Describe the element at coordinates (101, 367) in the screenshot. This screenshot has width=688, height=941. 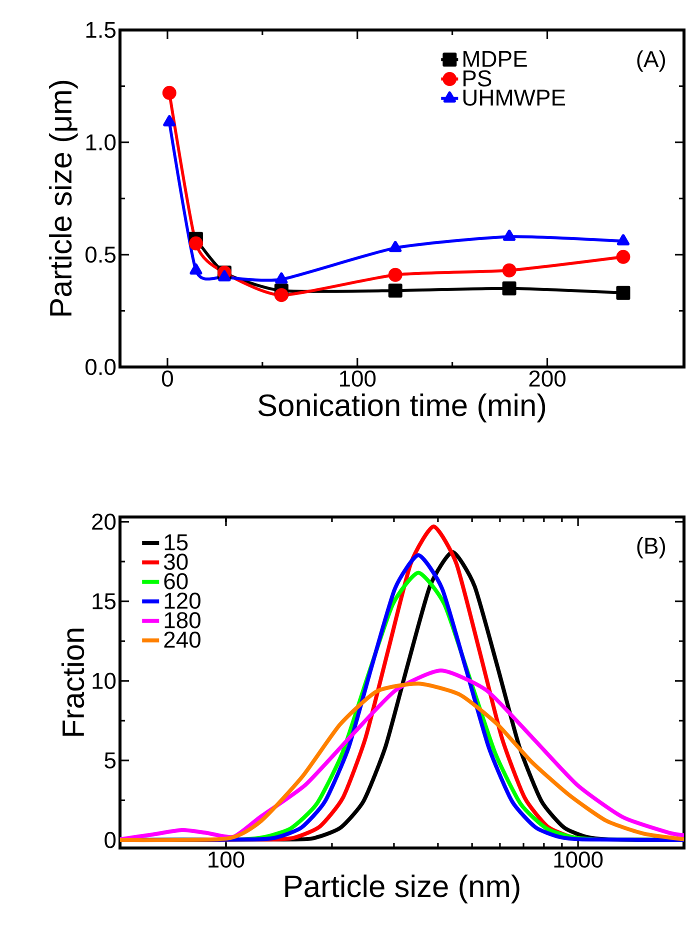
I see `y-tick-label: 0.0` at that location.